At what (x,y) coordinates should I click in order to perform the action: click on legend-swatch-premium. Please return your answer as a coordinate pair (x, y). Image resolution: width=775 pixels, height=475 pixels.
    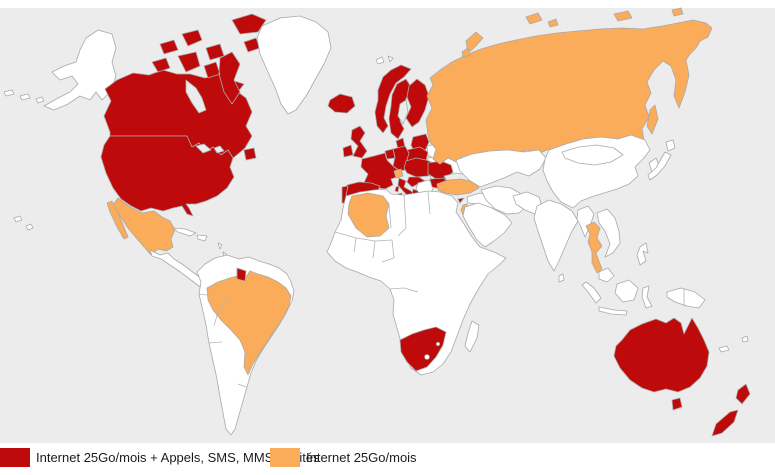
    Looking at the image, I should click on (15, 457).